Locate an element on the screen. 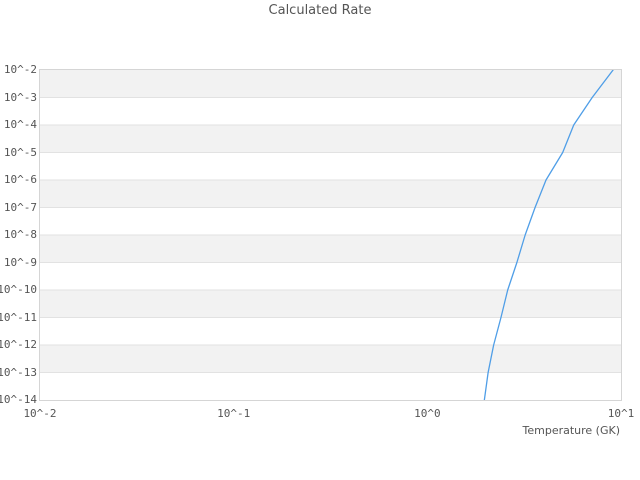 Image resolution: width=640 pixels, height=480 pixels. y-tick-label: 10^-8 is located at coordinates (20, 234).